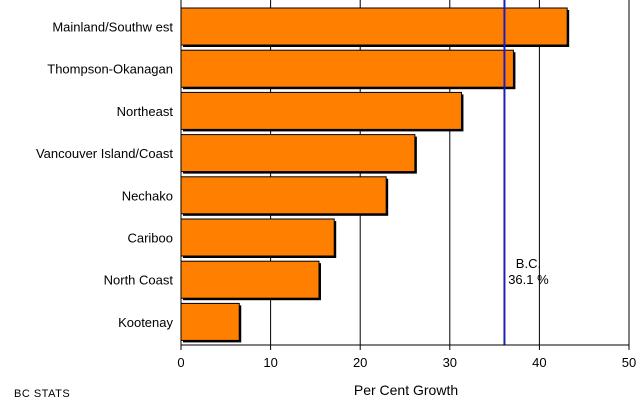 Image resolution: width=641 pixels, height=406 pixels. I want to click on category-label: Vancouver Island/Coast, so click(104, 153).